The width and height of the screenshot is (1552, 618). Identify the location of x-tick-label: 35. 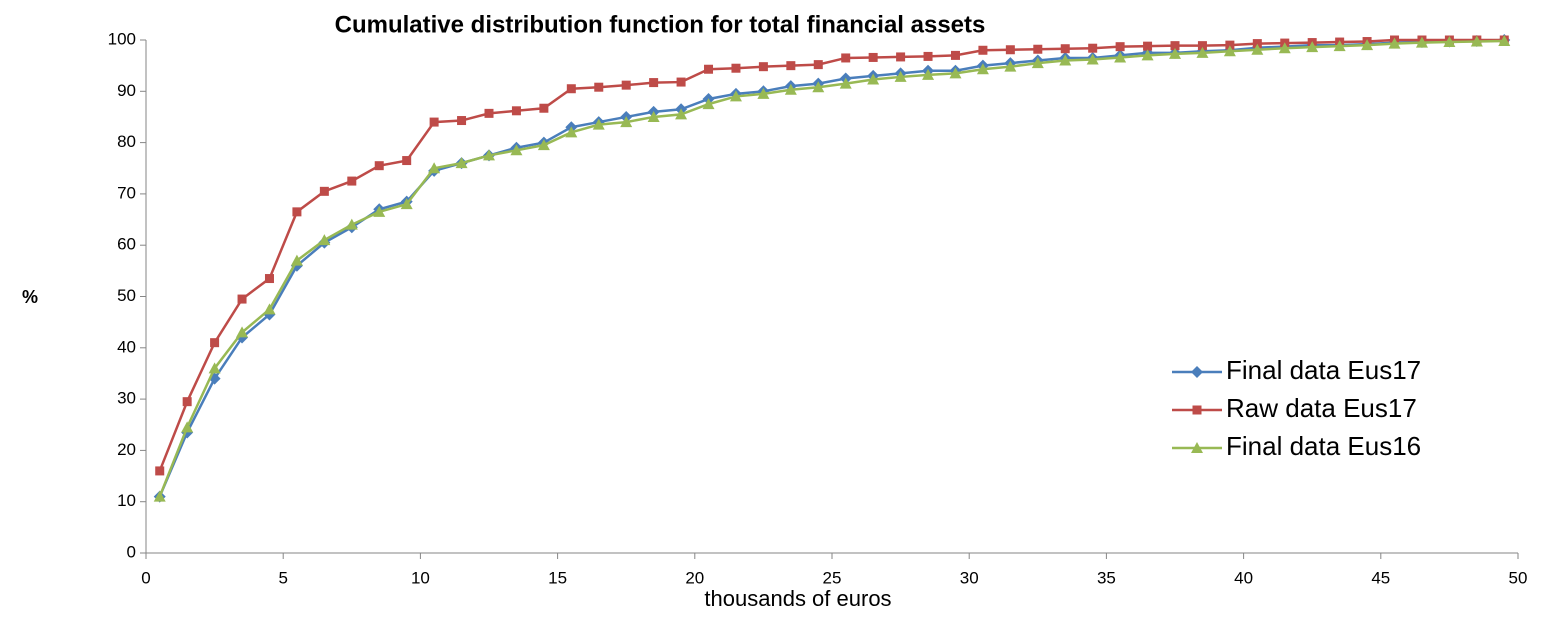
(1106, 577).